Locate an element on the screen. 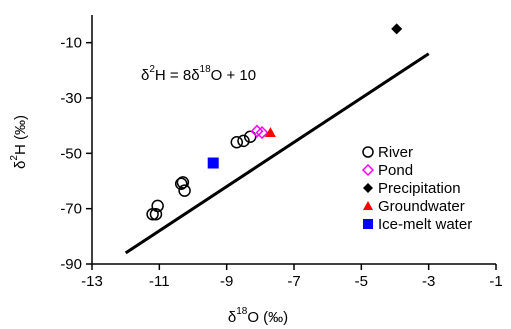 The image size is (511, 329). legend-label-pond: Pond is located at coordinates (395, 170).